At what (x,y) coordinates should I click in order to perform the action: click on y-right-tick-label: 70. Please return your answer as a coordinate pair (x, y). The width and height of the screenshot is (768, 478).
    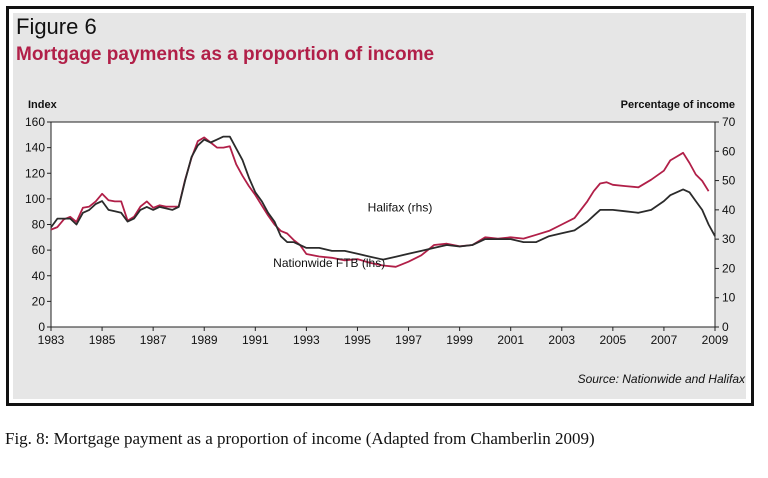
    Looking at the image, I should click on (729, 122).